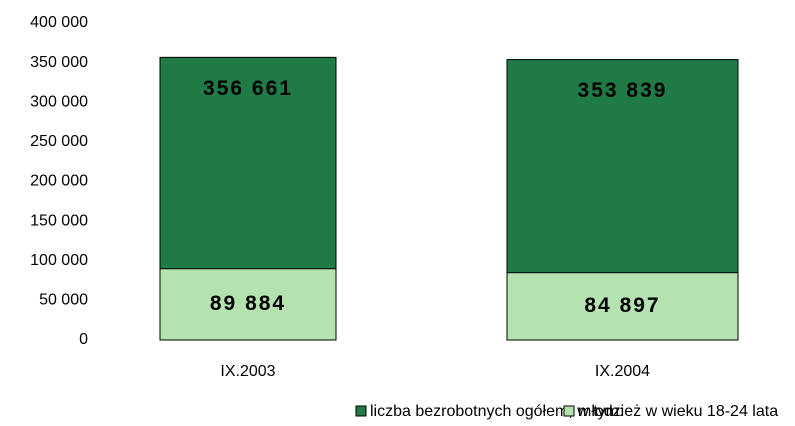 The height and width of the screenshot is (426, 795). I want to click on value-label: 89 884, so click(248, 303).